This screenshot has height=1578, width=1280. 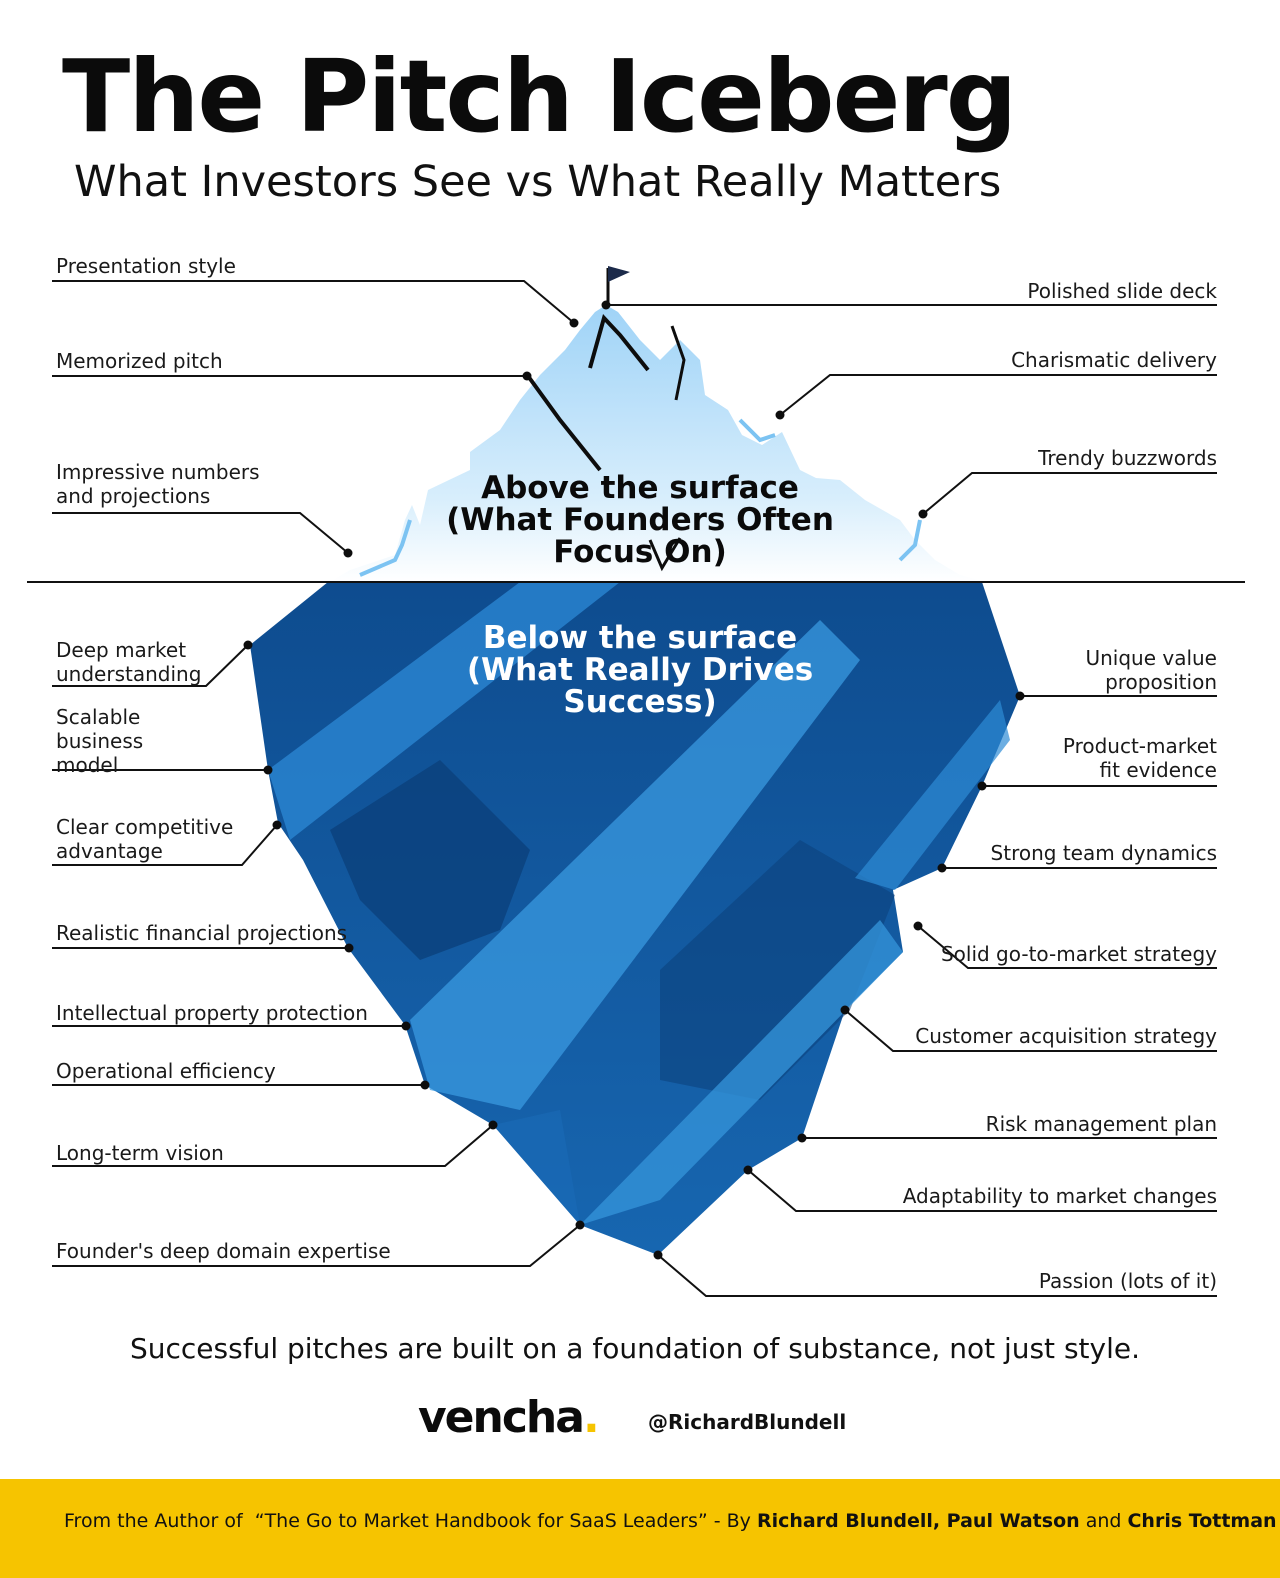 What do you see at coordinates (747, 1422) in the screenshot?
I see `author-handle: @RichardBlundell` at bounding box center [747, 1422].